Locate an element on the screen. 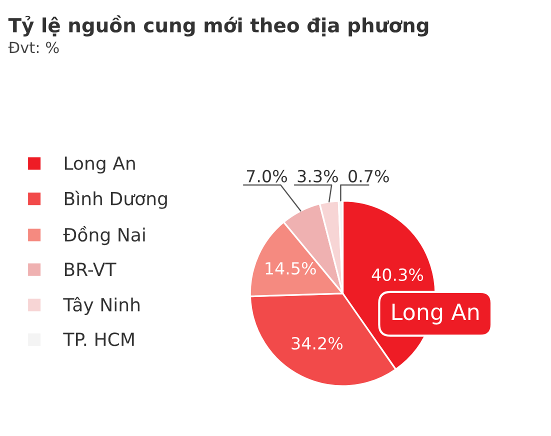  legend-label: Tây Ninh is located at coordinates (101, 306).